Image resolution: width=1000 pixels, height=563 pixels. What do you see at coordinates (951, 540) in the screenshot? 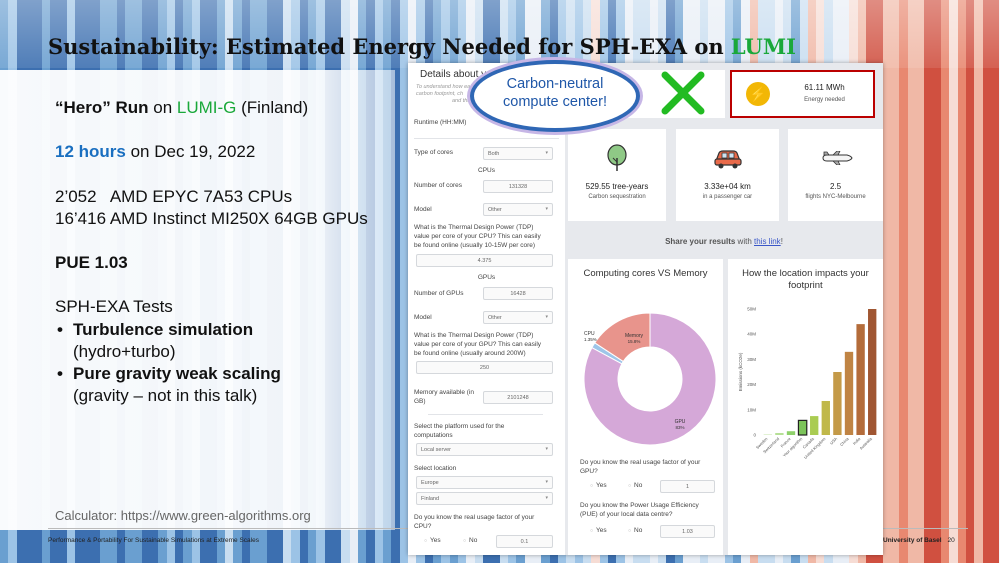
I see `page-number: 20` at bounding box center [951, 540].